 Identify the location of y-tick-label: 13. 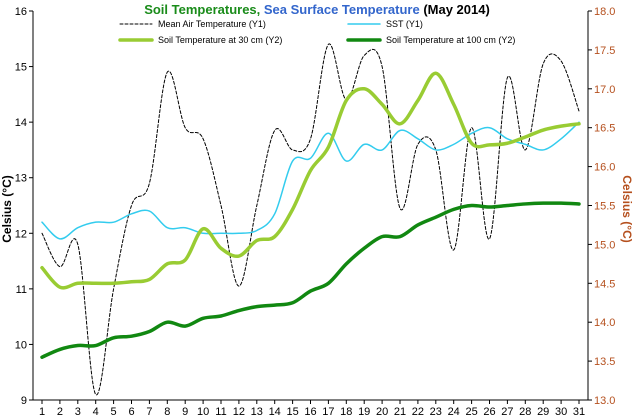
(21, 179).